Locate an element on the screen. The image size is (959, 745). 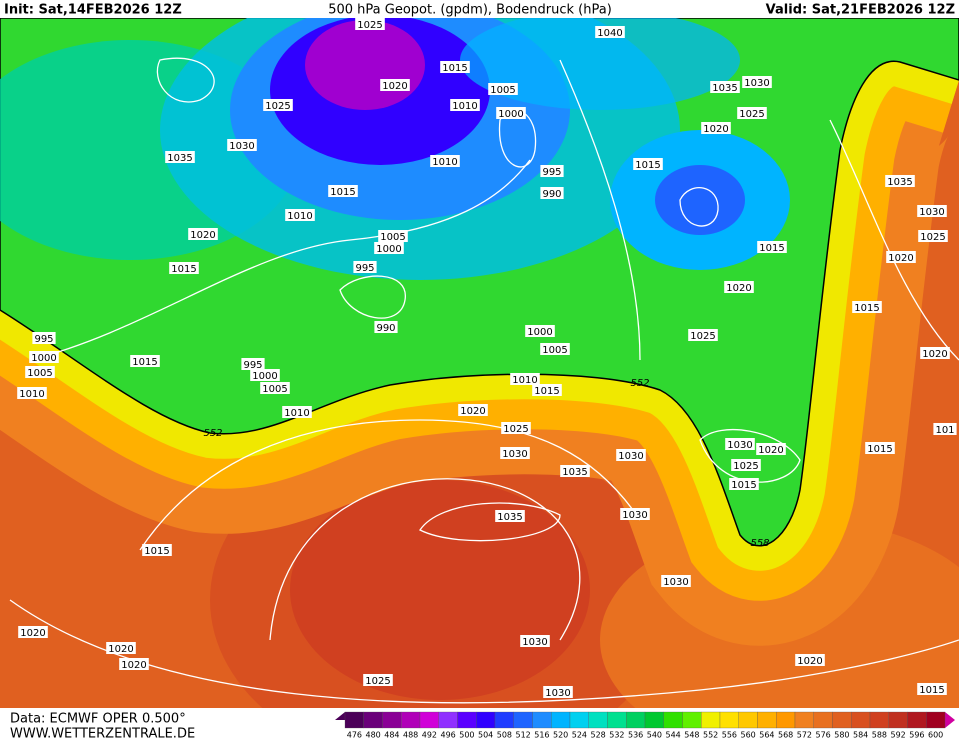
legend-label: 544 is located at coordinates (672, 735).